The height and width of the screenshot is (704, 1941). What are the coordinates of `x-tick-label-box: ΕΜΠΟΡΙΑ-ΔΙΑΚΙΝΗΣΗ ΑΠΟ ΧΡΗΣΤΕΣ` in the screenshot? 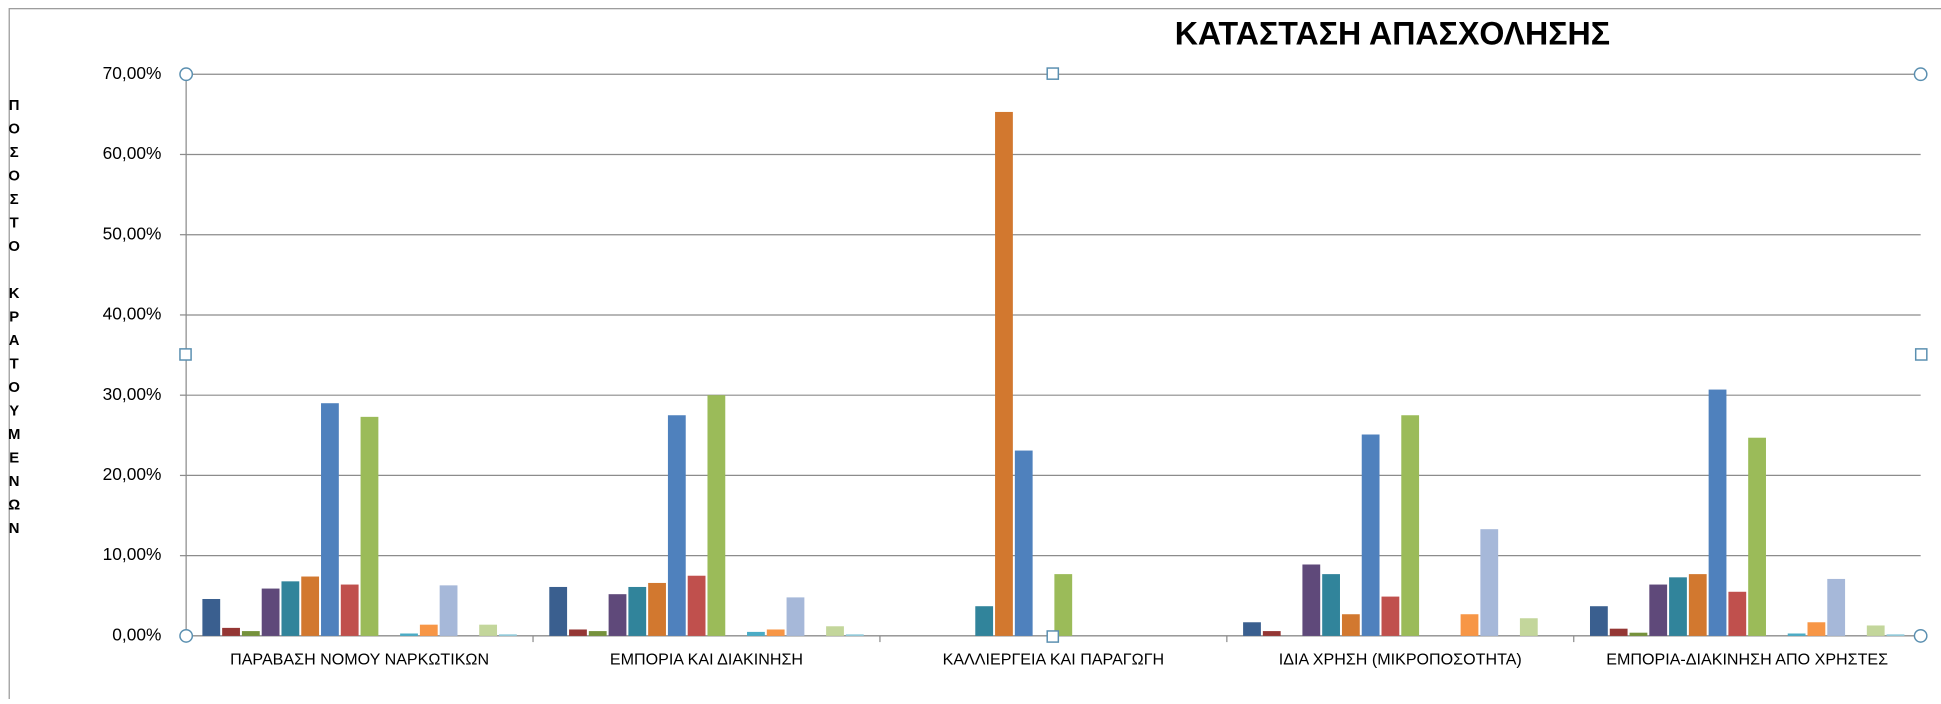 It's located at (1747, 659).